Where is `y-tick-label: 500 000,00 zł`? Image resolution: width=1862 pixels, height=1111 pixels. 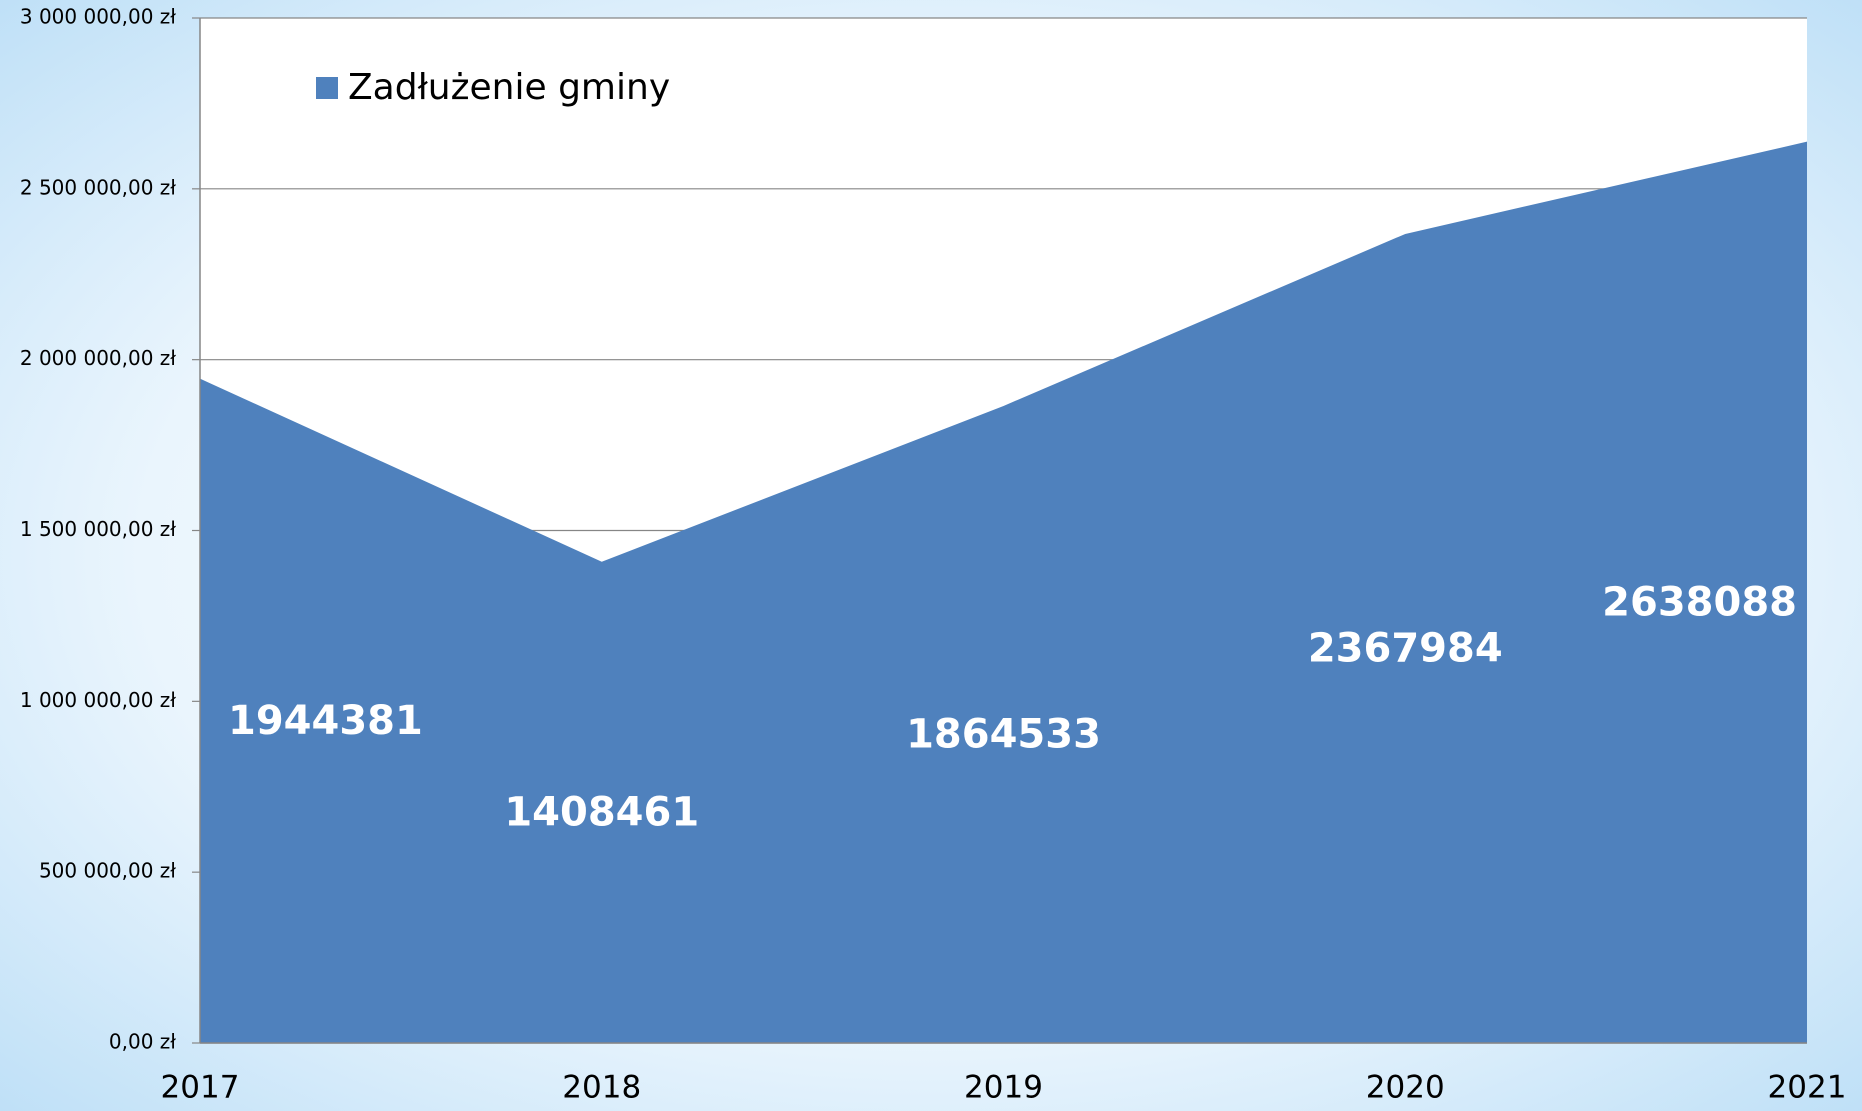 y-tick-label: 500 000,00 zł is located at coordinates (107, 871).